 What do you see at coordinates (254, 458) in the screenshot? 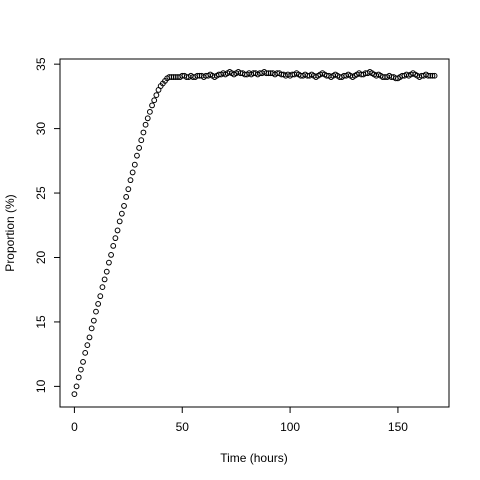
I see `x-axis-label: Time (hours)` at bounding box center [254, 458].